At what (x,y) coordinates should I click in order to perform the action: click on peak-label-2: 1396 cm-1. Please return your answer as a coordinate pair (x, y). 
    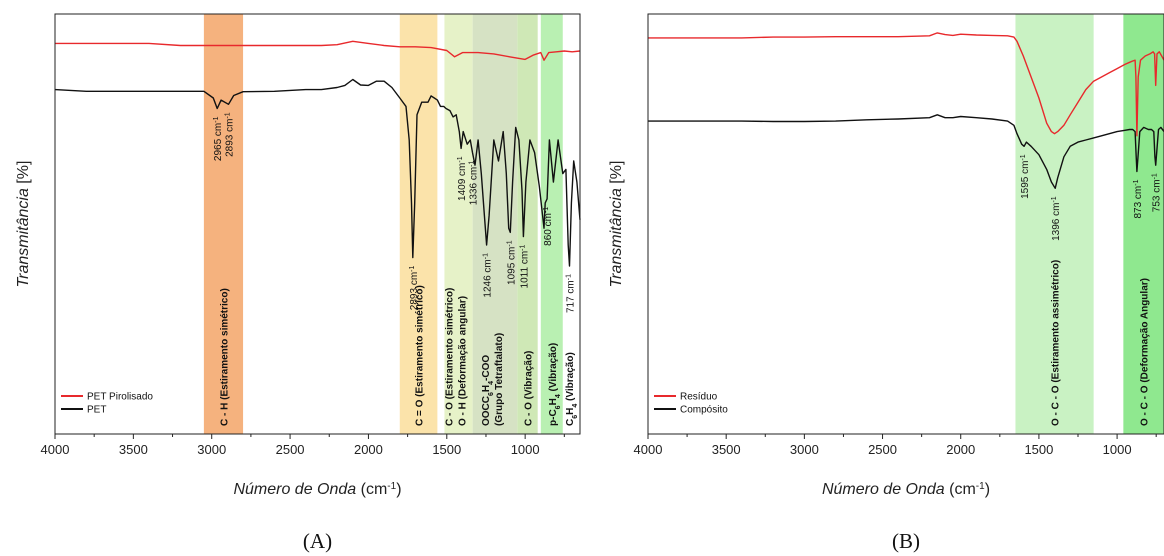
    Looking at the image, I should click on (1057, 218).